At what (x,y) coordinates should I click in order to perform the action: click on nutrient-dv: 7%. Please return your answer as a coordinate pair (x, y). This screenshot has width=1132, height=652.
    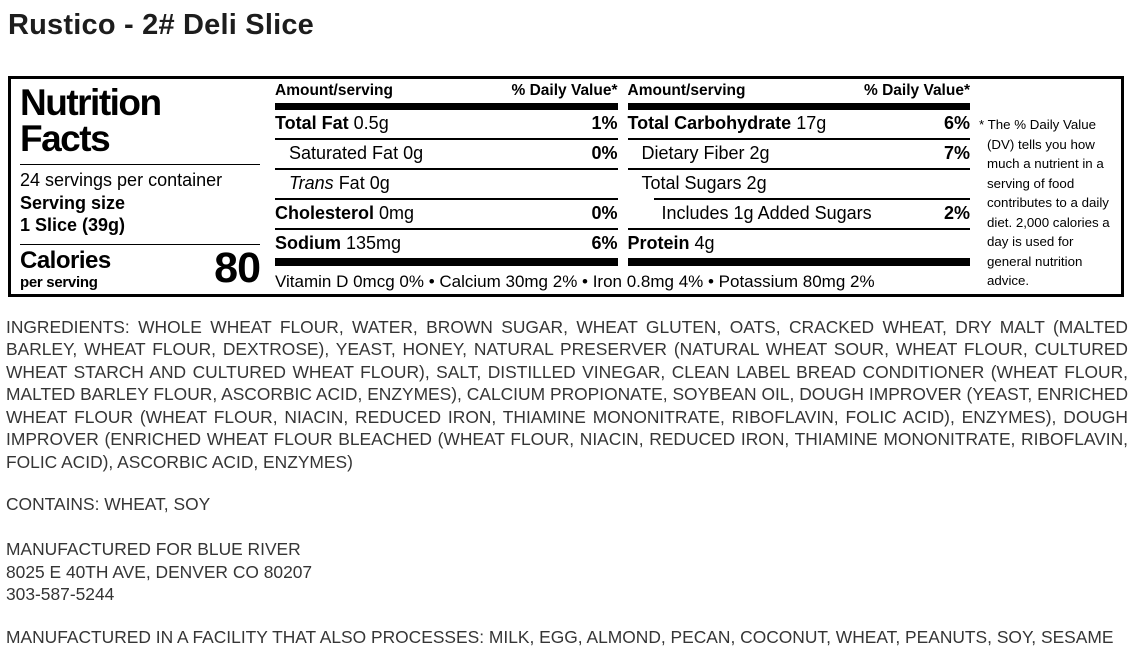
    Looking at the image, I should click on (956, 153).